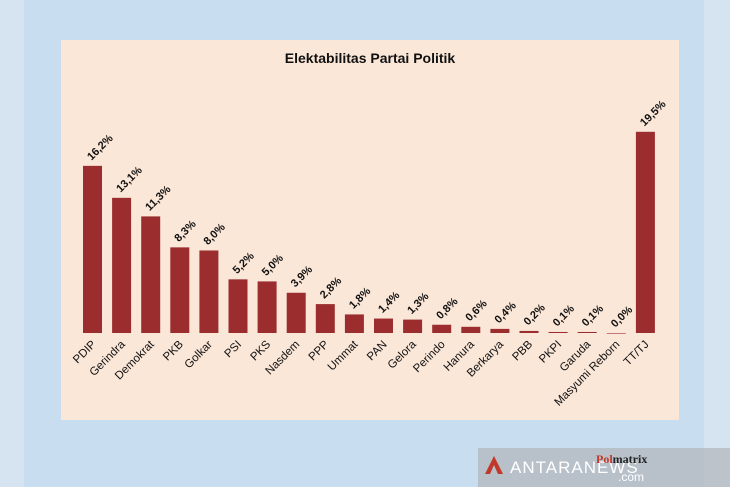 The width and height of the screenshot is (730, 487). I want to click on value-label: 1,8%, so click(360, 298).